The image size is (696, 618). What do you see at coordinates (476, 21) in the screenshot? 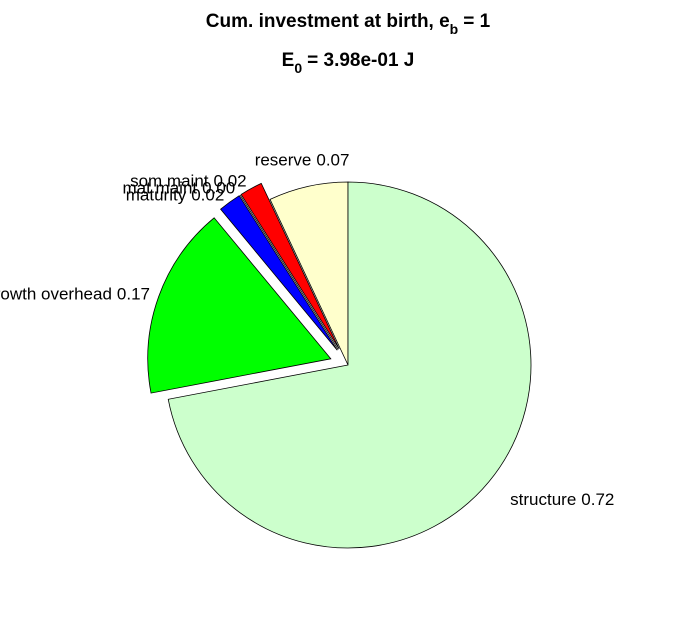
I see `title-tail: = 1` at bounding box center [476, 21].